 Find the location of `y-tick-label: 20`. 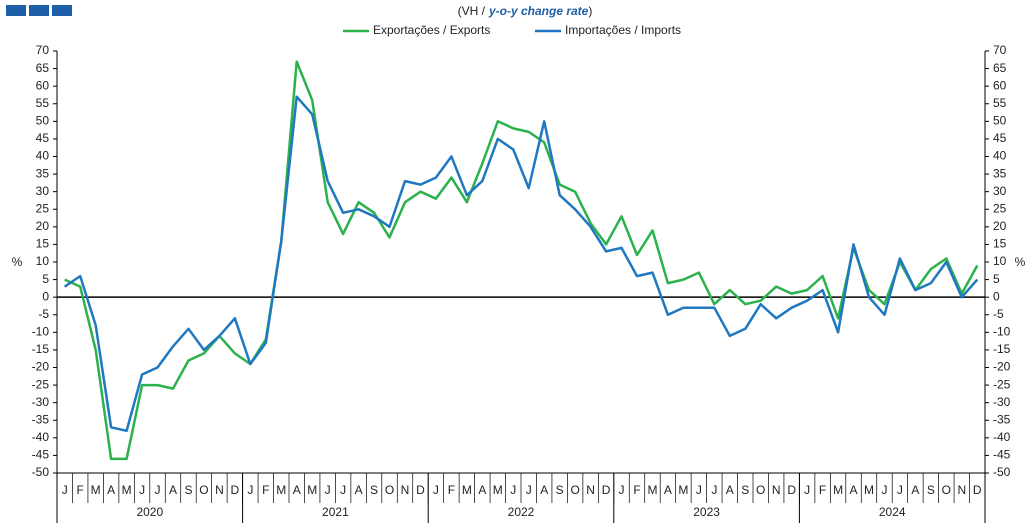

y-tick-label: 20 is located at coordinates (43, 226).